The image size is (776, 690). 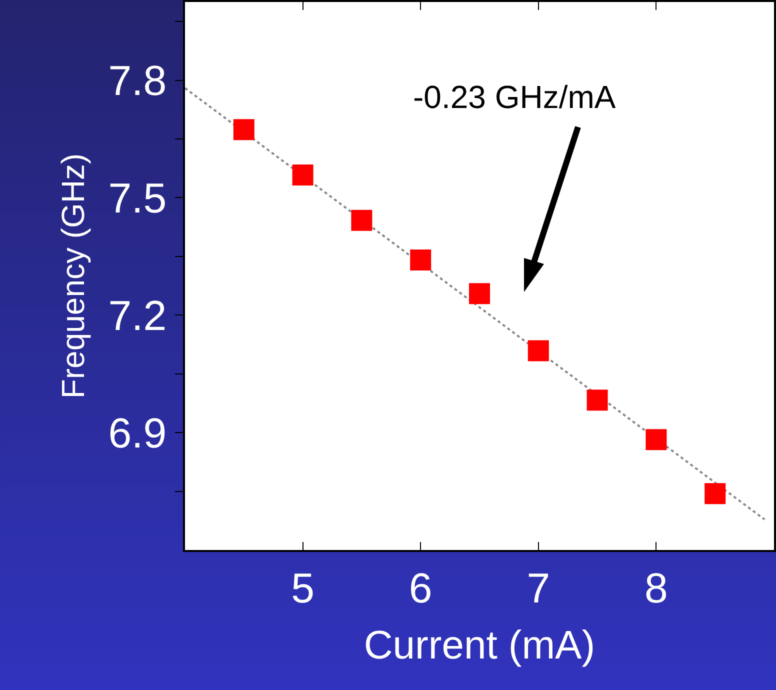 I want to click on x-tick-label: 8, so click(x=656, y=588).